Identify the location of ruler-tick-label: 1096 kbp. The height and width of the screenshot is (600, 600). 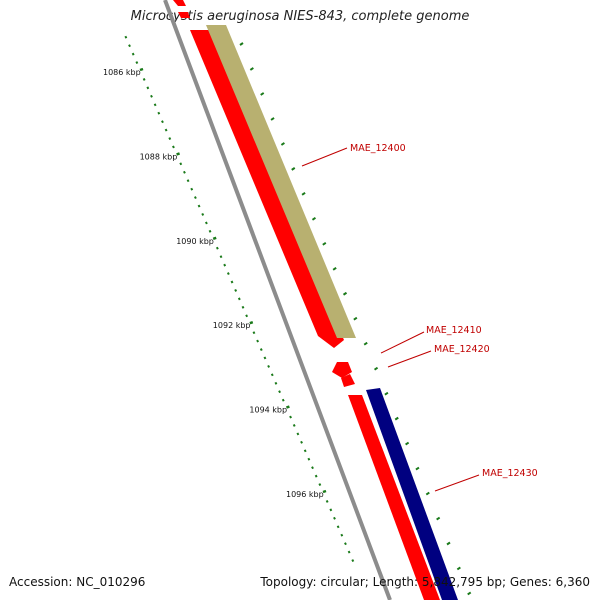
(305, 494).